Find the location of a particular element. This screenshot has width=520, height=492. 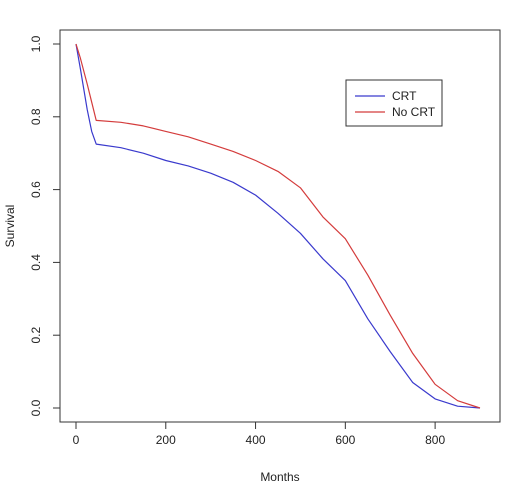

legend-label-no-crt: No CRT is located at coordinates (414, 112).